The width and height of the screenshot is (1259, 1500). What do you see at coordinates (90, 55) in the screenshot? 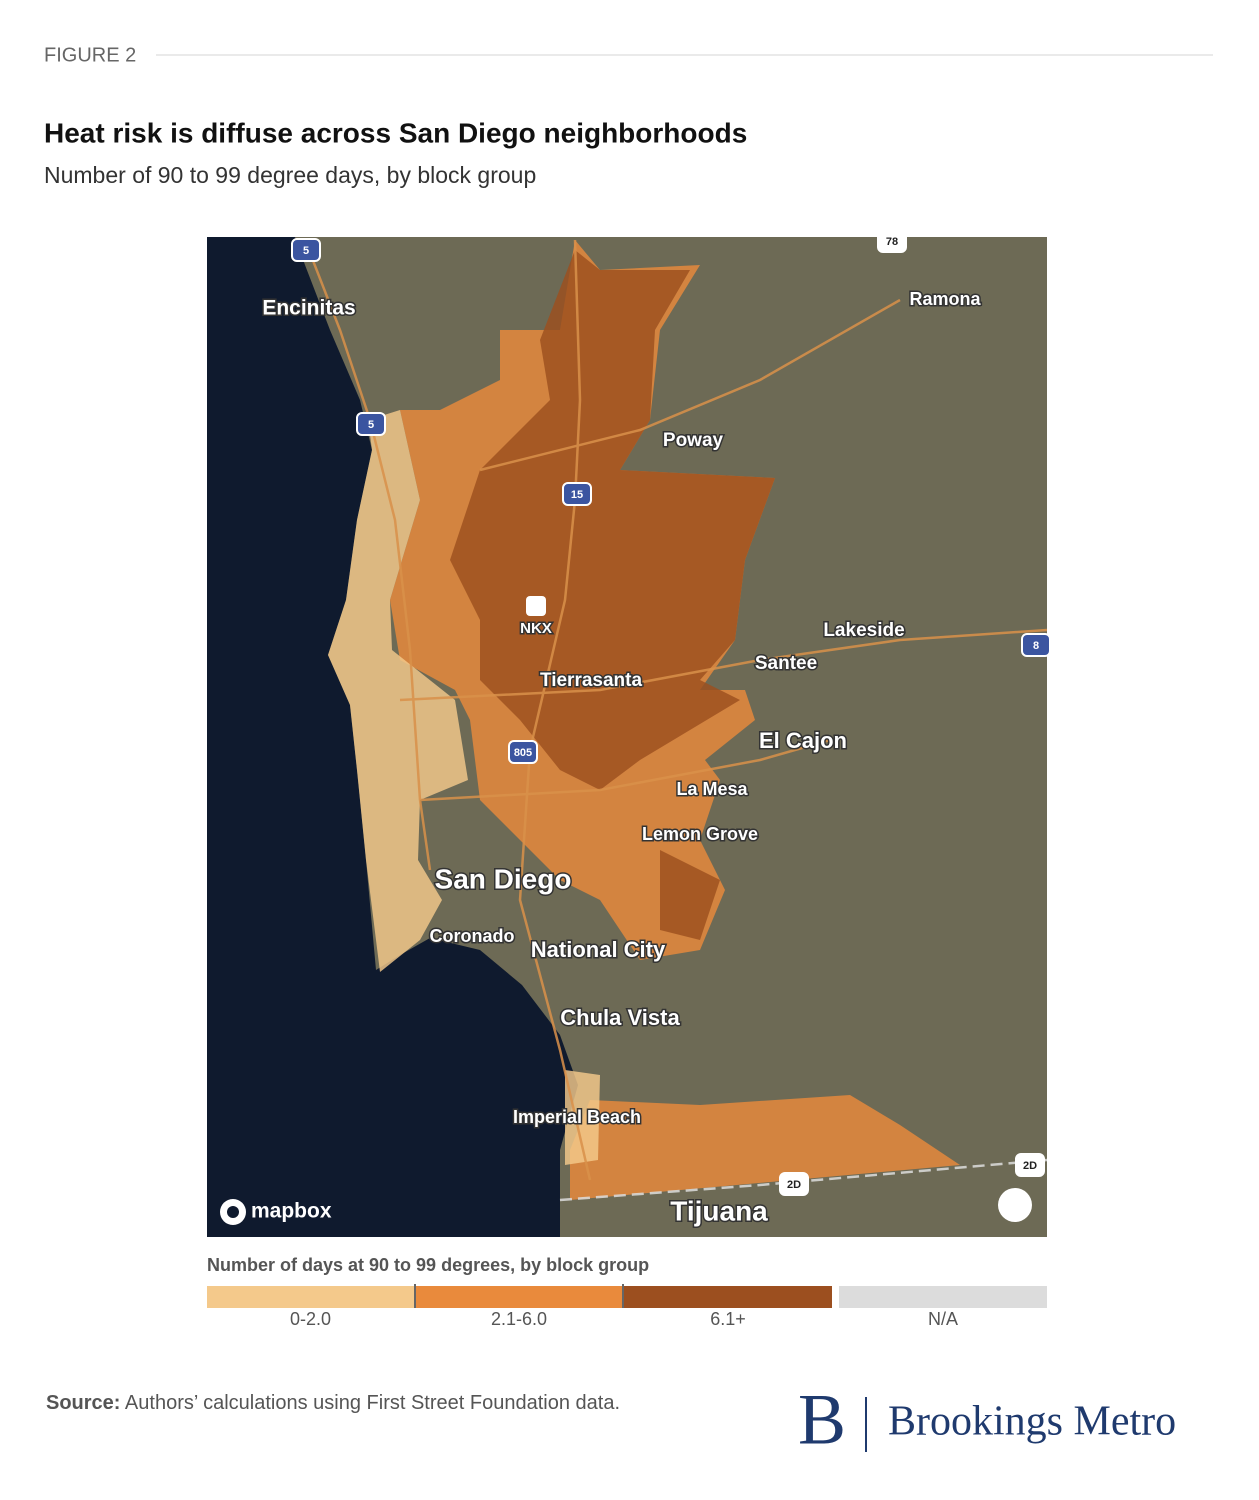
I see `figure-label: FIGURE 2` at bounding box center [90, 55].